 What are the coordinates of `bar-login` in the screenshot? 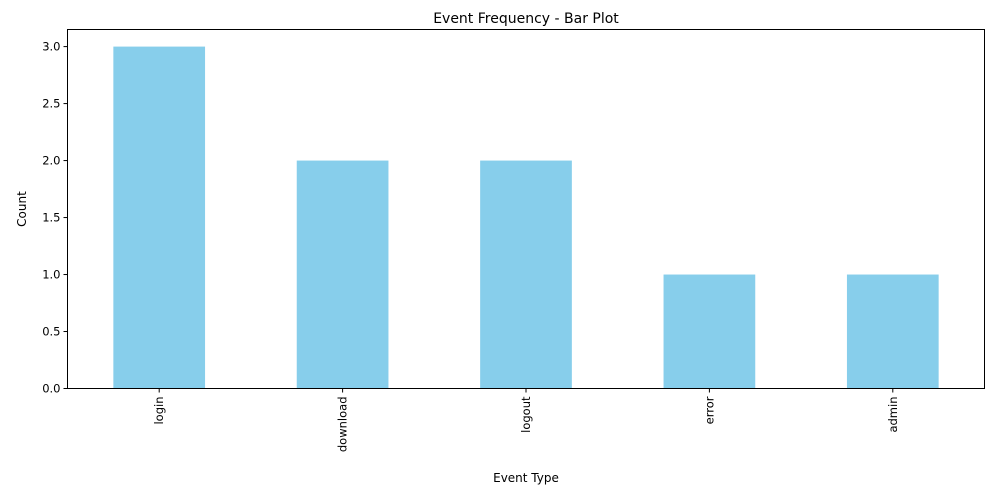 It's located at (159, 217).